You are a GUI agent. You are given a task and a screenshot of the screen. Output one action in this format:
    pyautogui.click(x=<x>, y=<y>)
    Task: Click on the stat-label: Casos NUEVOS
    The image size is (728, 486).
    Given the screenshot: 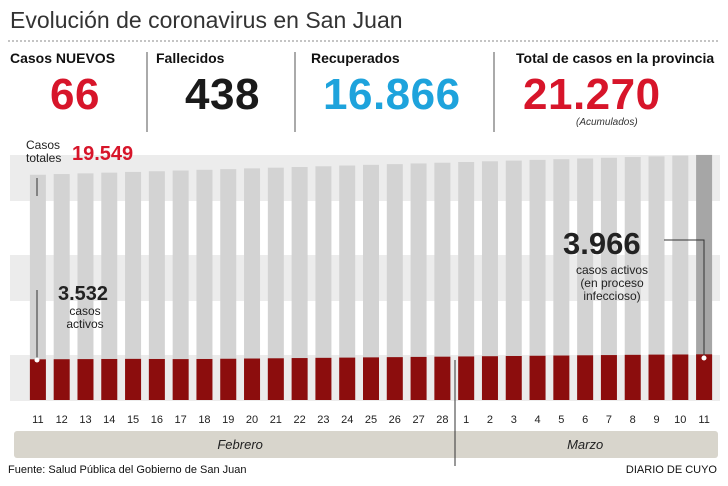 What is the action you would take?
    pyautogui.click(x=63, y=58)
    